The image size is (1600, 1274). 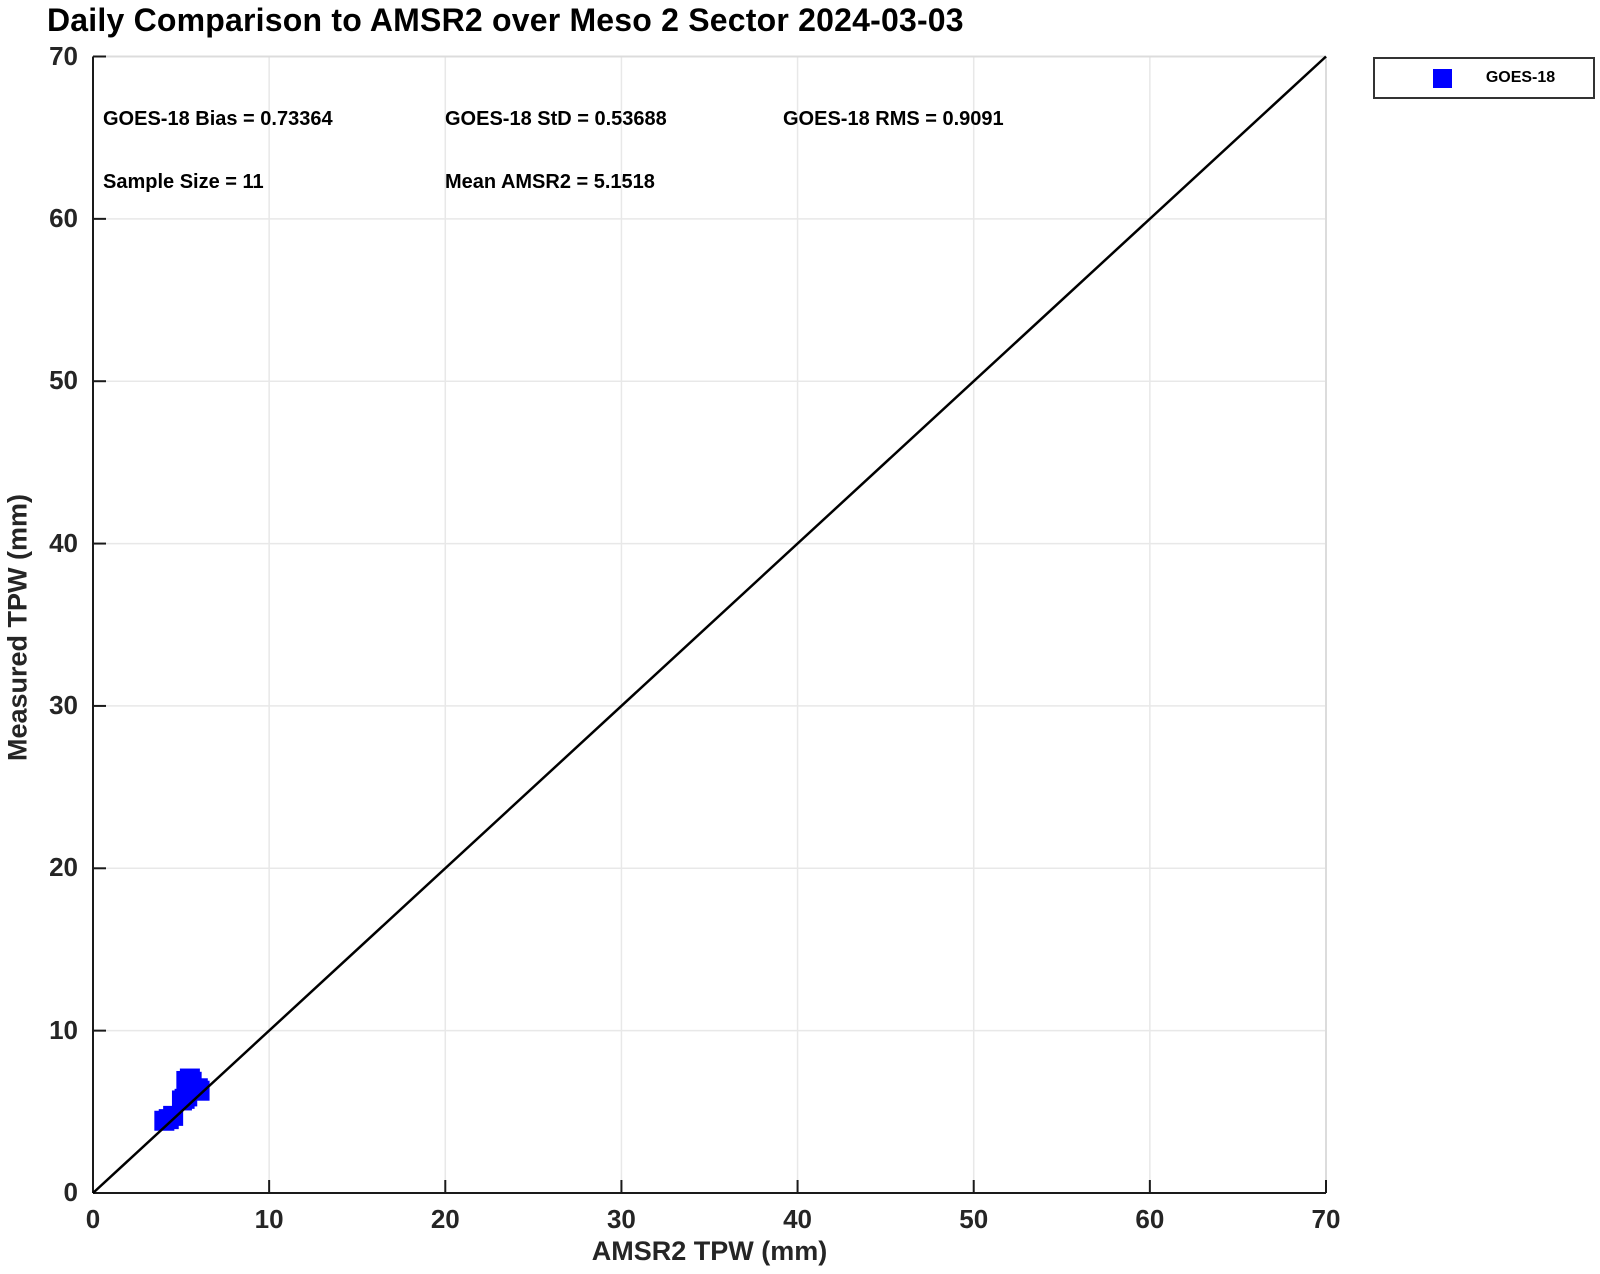 What do you see at coordinates (218, 119) in the screenshot?
I see `stat-bias: GOES-18 Bias = 0.73364` at bounding box center [218, 119].